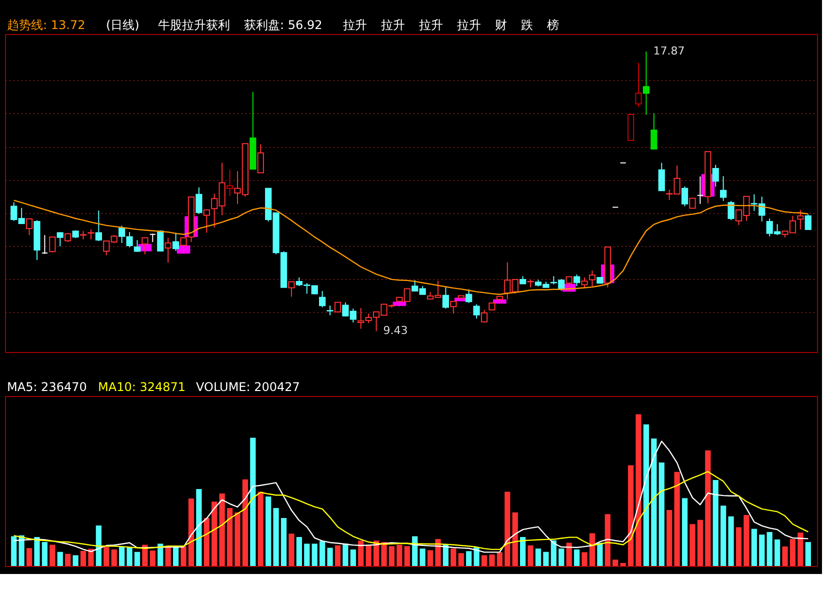 The width and height of the screenshot is (839, 591). I want to click on text: 榜, so click(553, 25).